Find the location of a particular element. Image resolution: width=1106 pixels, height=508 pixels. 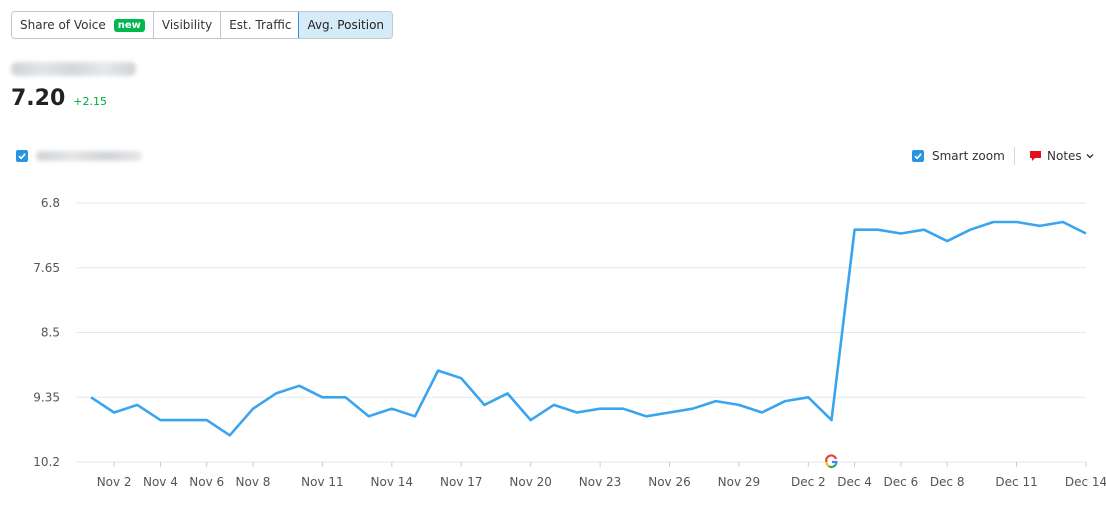

google-g-icon is located at coordinates (831, 461).